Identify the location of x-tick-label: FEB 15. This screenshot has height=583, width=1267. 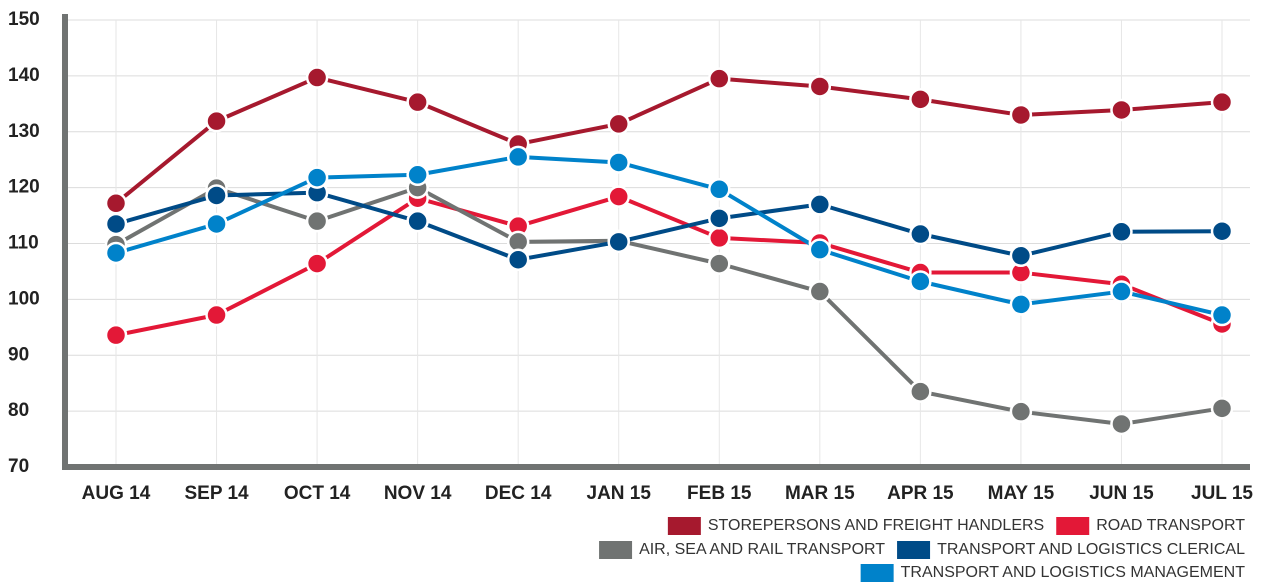
(719, 493).